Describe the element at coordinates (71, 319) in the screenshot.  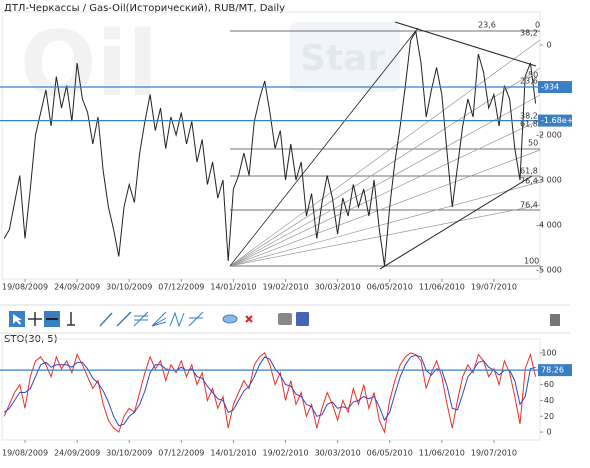
I see `vline-tool` at that location.